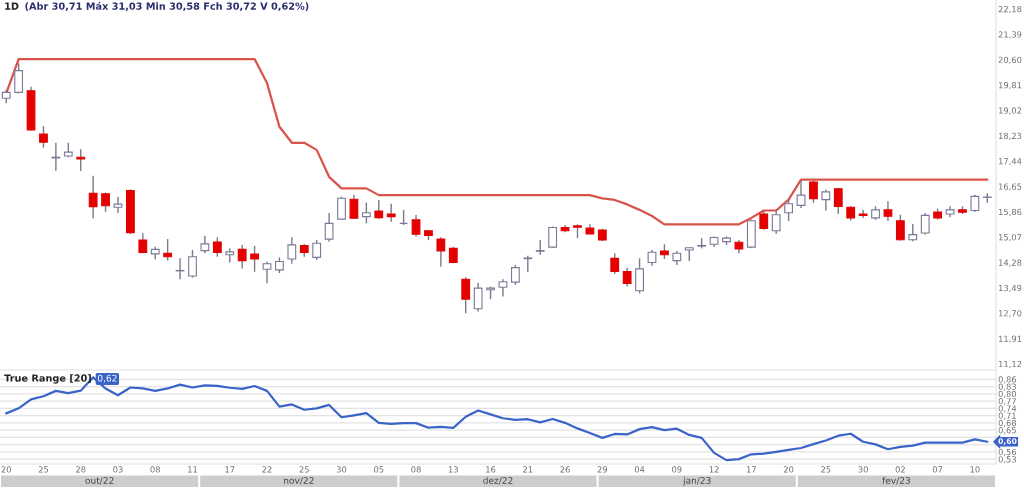  What do you see at coordinates (107, 378) in the screenshot?
I see `annotation: 0,62` at bounding box center [107, 378].